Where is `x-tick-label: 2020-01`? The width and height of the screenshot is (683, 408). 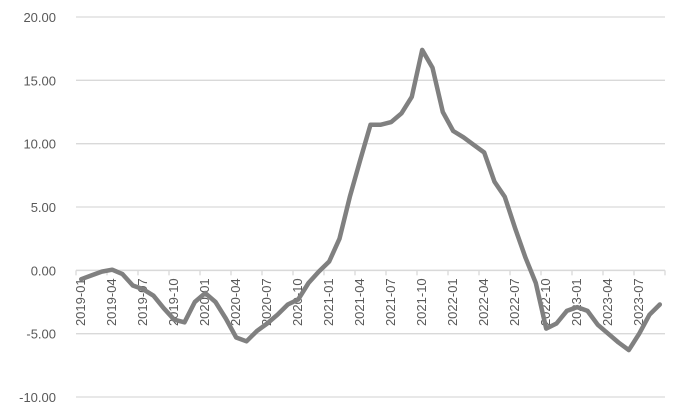 x-tick-label: 2020-01 is located at coordinates (204, 302).